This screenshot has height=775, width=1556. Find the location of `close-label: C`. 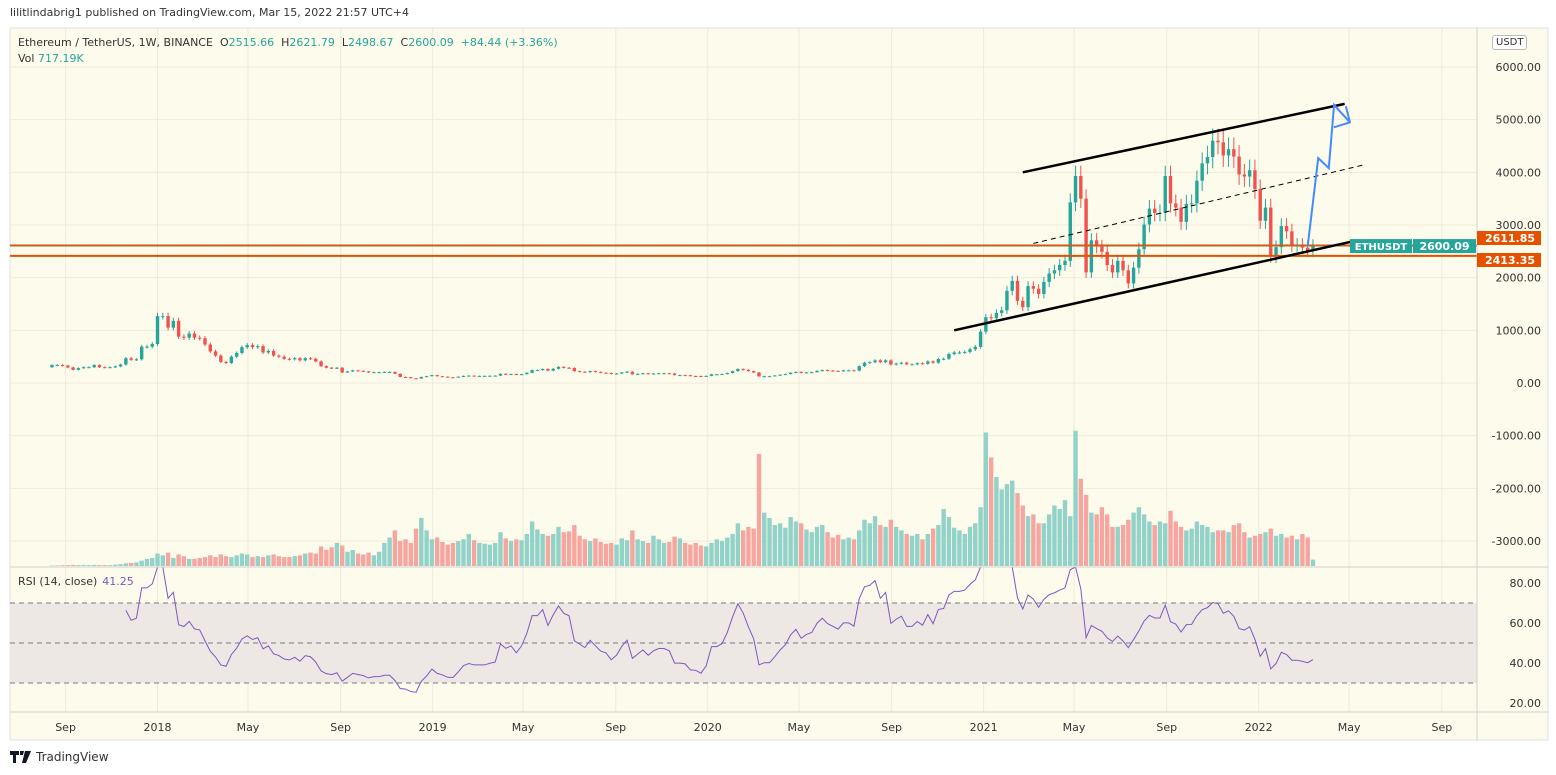

close-label: C is located at coordinates (404, 42).